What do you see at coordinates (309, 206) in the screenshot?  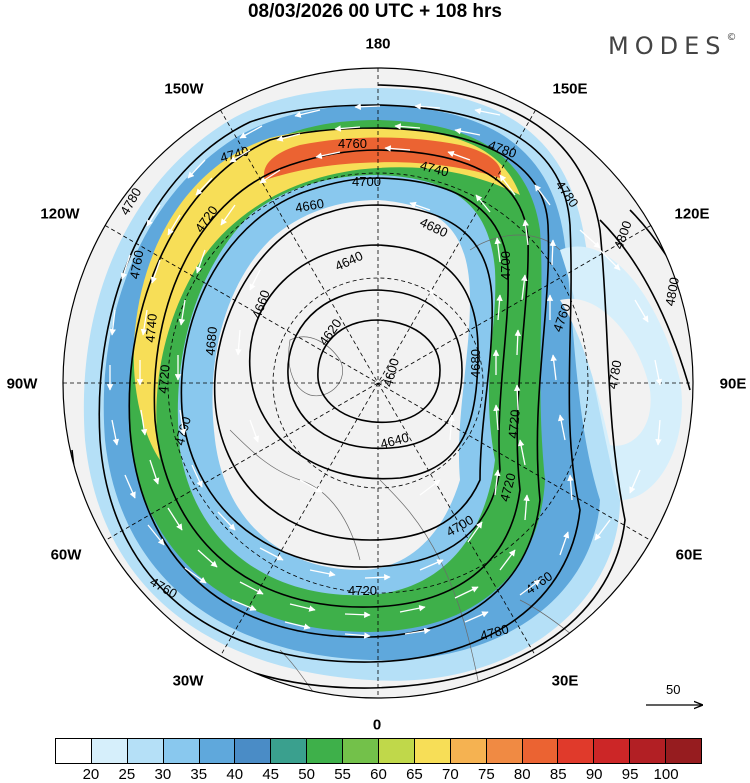 I see `contour-label: 4660` at bounding box center [309, 206].